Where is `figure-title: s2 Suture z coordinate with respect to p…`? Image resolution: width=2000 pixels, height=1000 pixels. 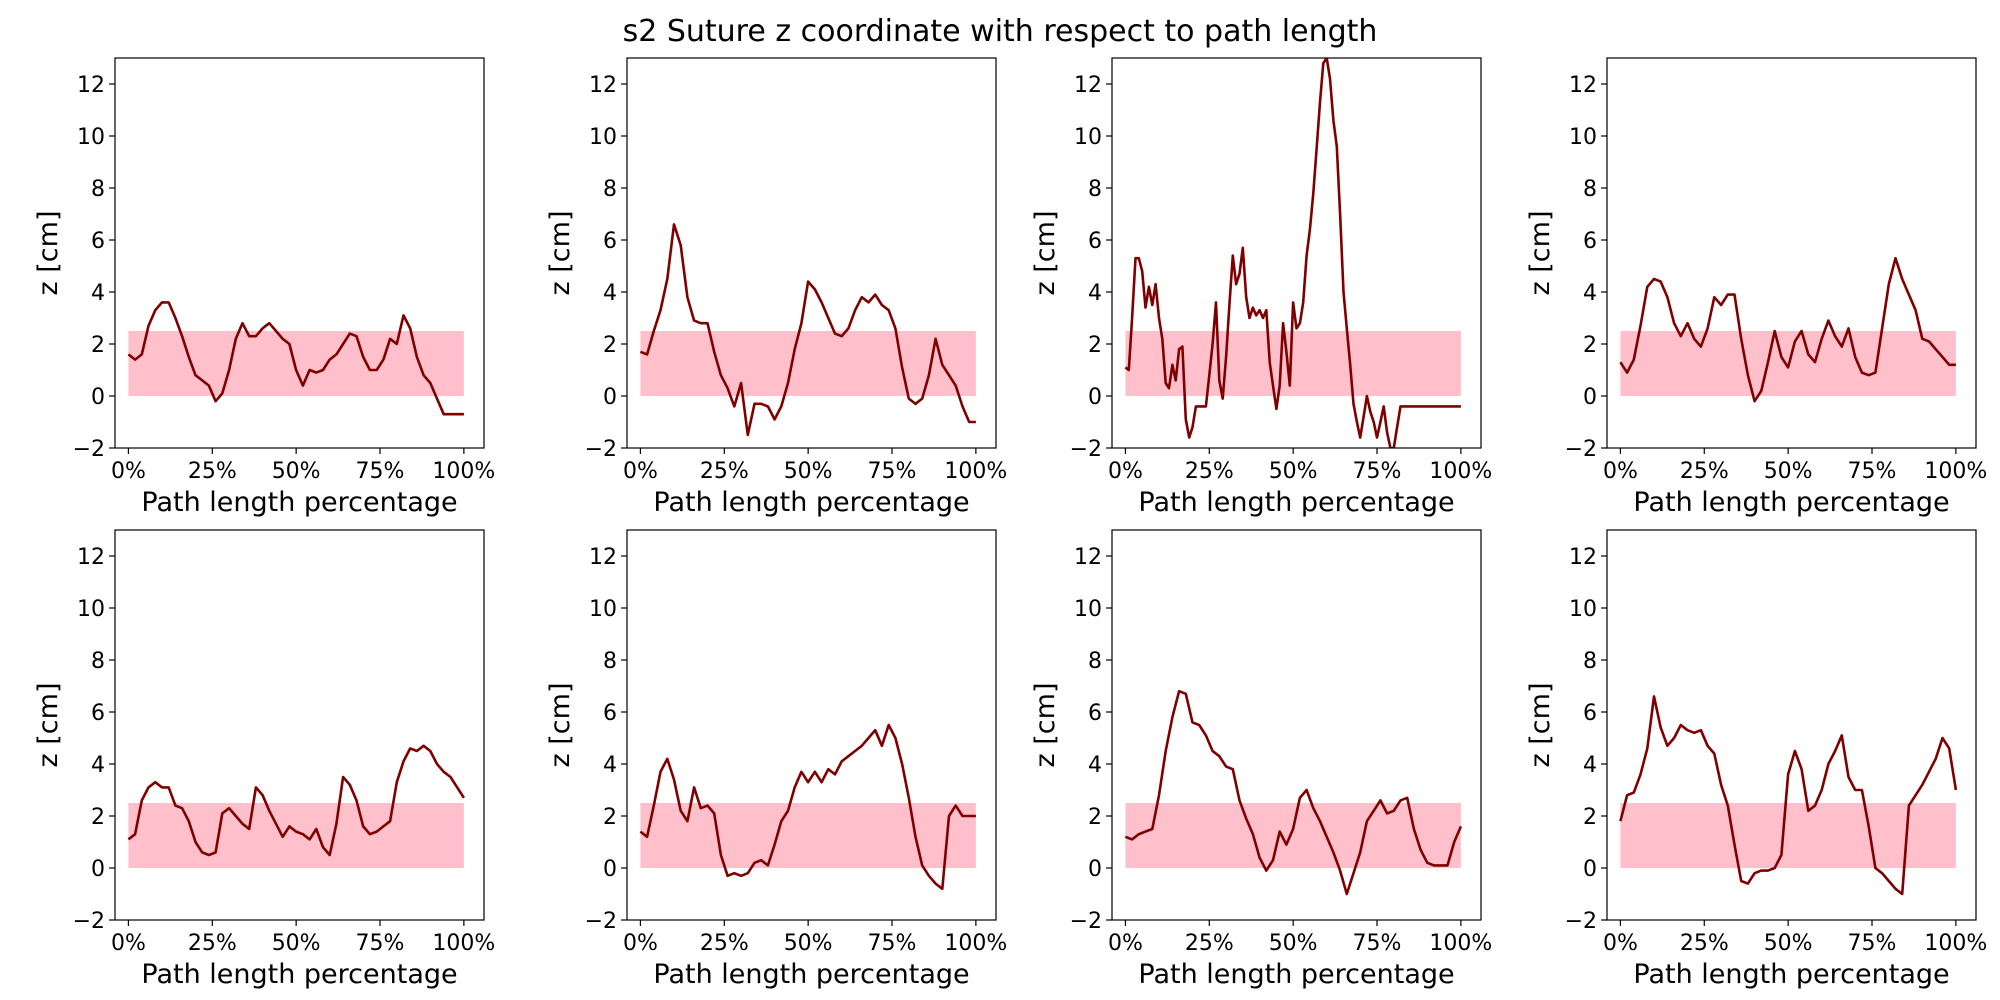 figure-title: s2 Suture z coordinate with respect to p… is located at coordinates (1000, 31).